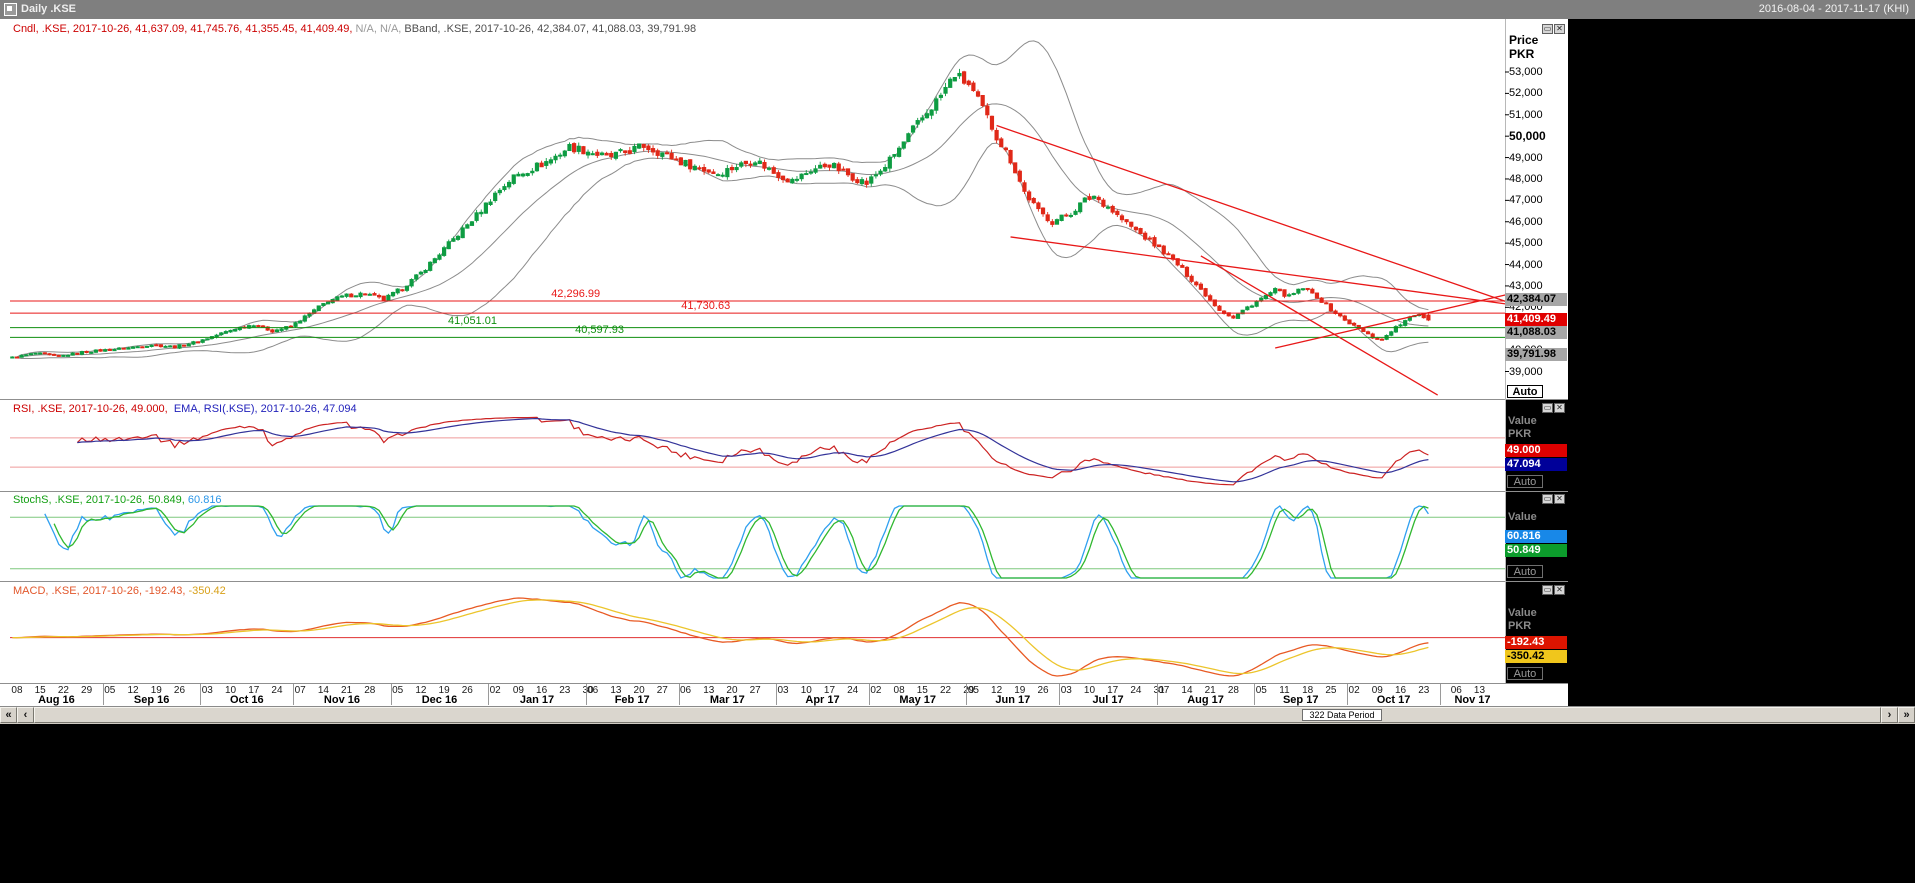  Describe the element at coordinates (1536, 355) in the screenshot. I see `price-axis-badge: 39,791.98` at that location.